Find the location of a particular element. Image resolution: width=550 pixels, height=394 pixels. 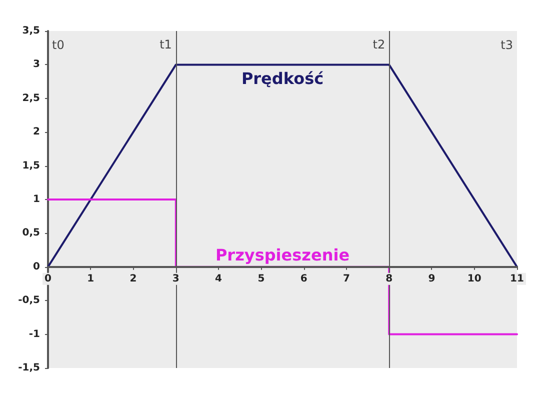

x-tick-label: 2 is located at coordinates (133, 278).